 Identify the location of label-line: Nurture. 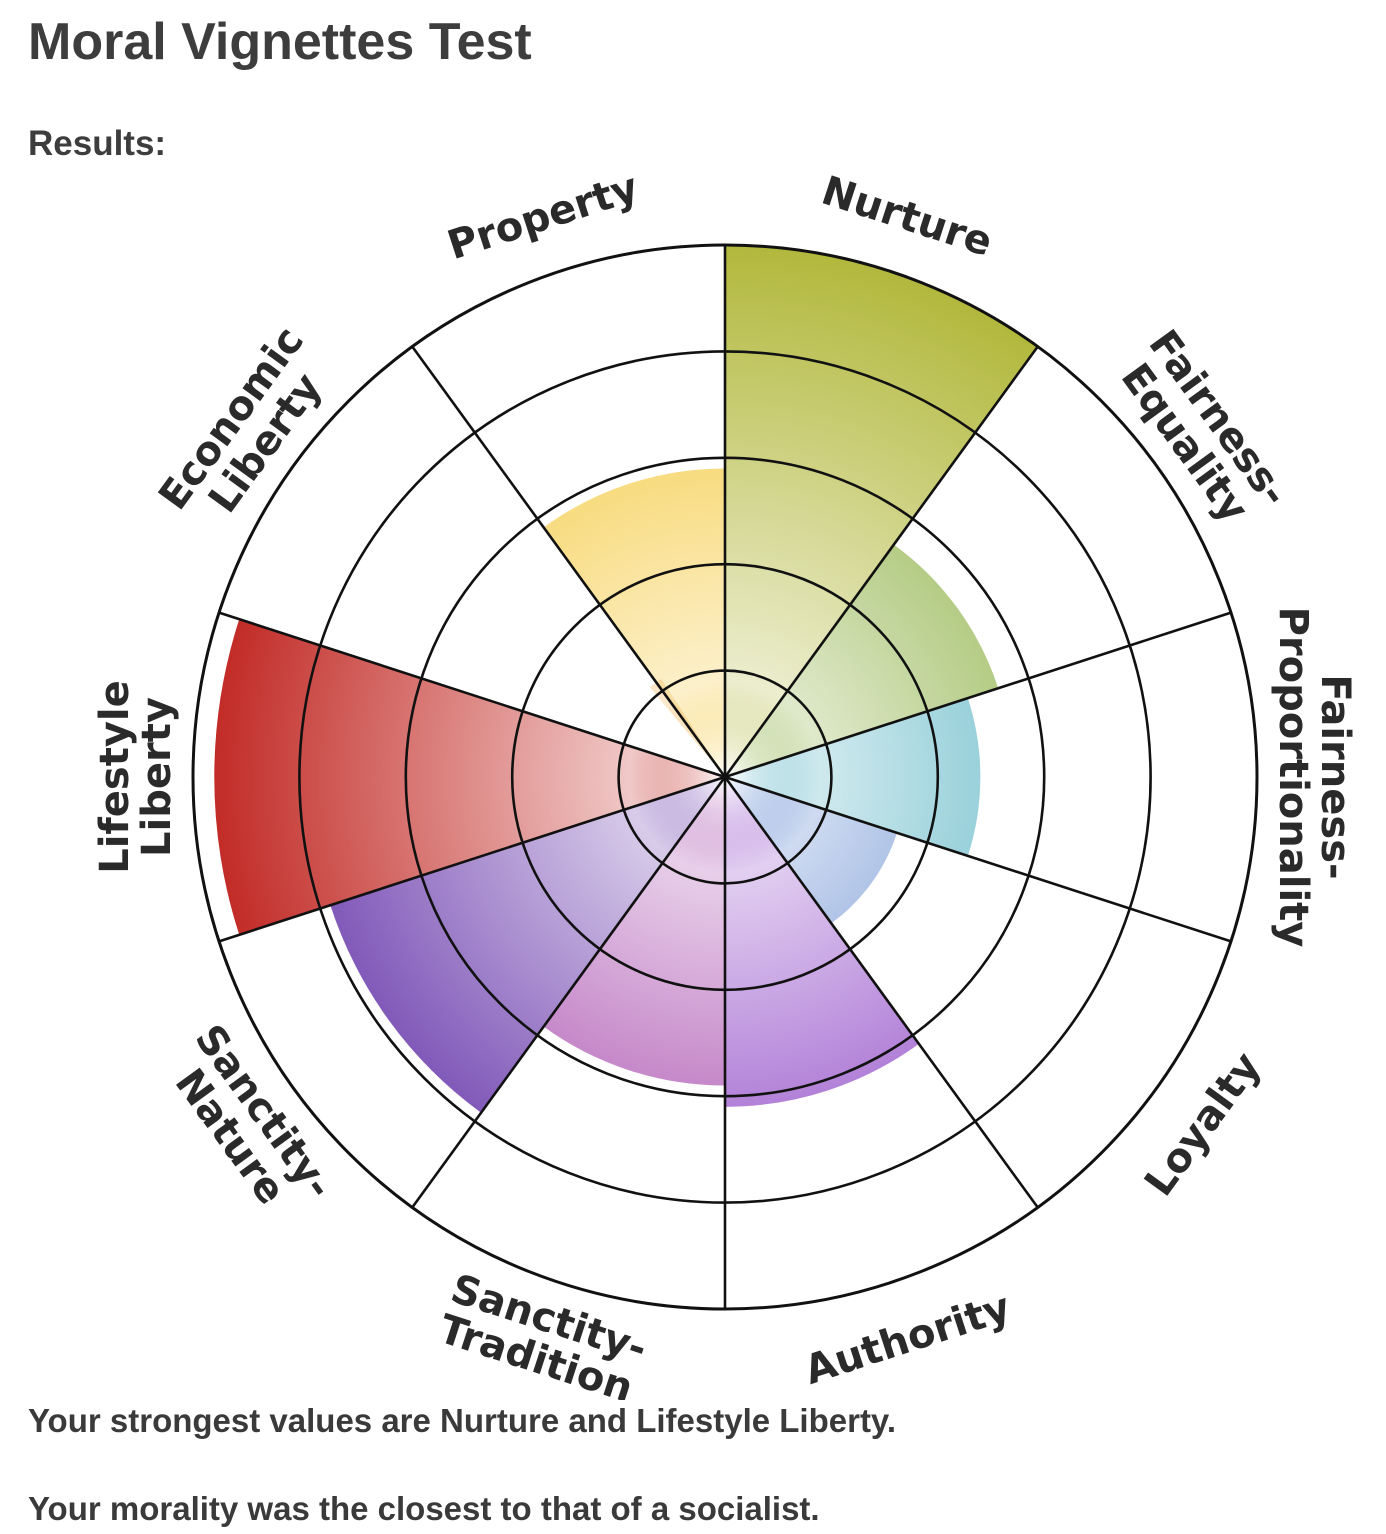
(907, 217).